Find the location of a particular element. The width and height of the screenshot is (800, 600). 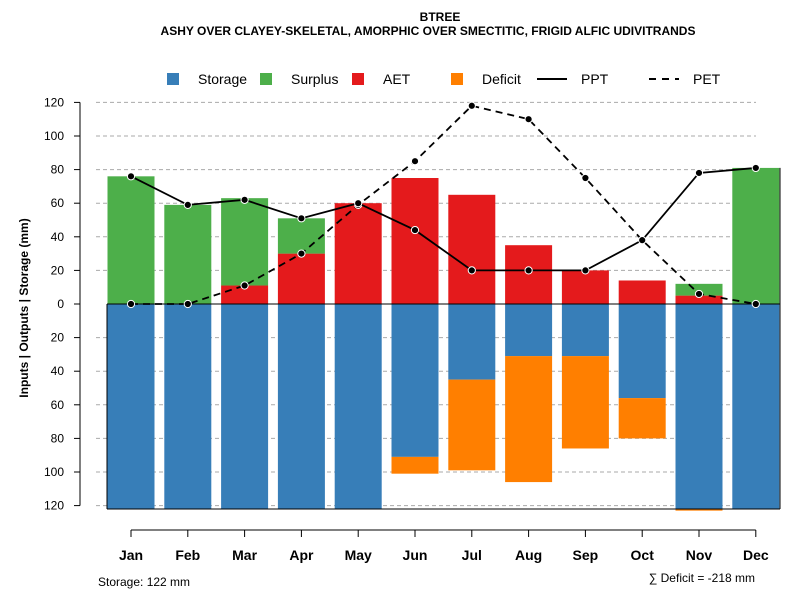

legend-swatch-aet is located at coordinates (358, 79).